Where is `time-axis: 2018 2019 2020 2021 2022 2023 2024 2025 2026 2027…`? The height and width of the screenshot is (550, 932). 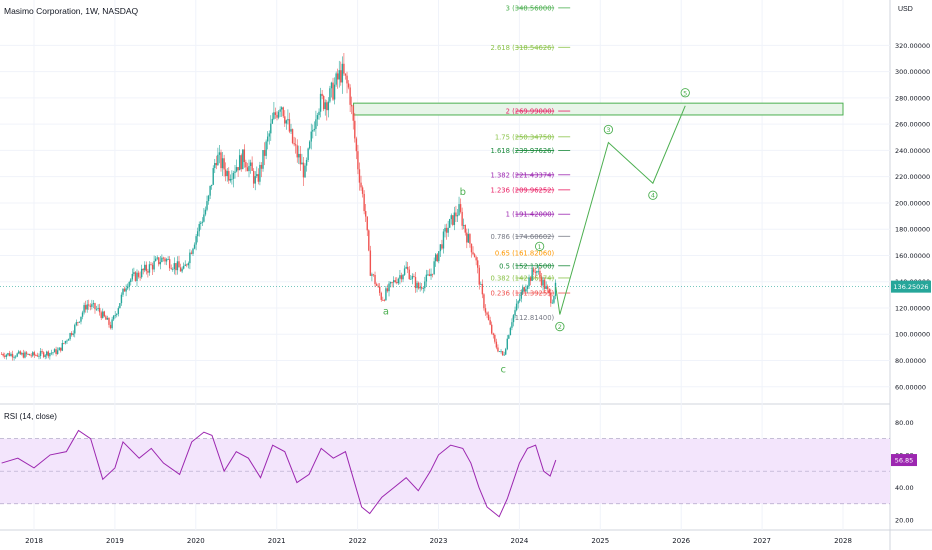
time-axis: 2018 2019 2020 2021 2022 2023 2024 2025 2026 2027… is located at coordinates (438, 541).